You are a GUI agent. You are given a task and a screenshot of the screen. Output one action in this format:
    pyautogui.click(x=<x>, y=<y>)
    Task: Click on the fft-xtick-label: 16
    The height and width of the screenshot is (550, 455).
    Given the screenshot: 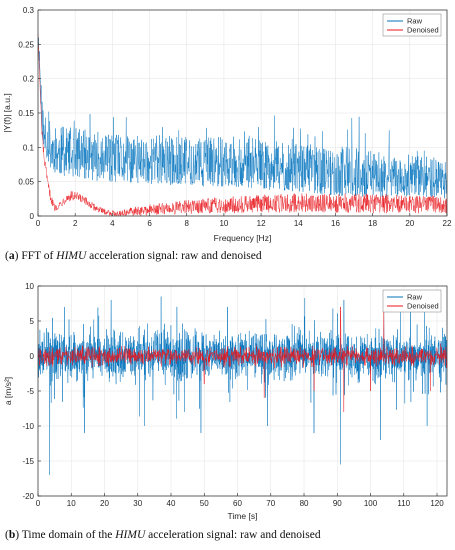 What is the action you would take?
    pyautogui.click(x=335, y=223)
    